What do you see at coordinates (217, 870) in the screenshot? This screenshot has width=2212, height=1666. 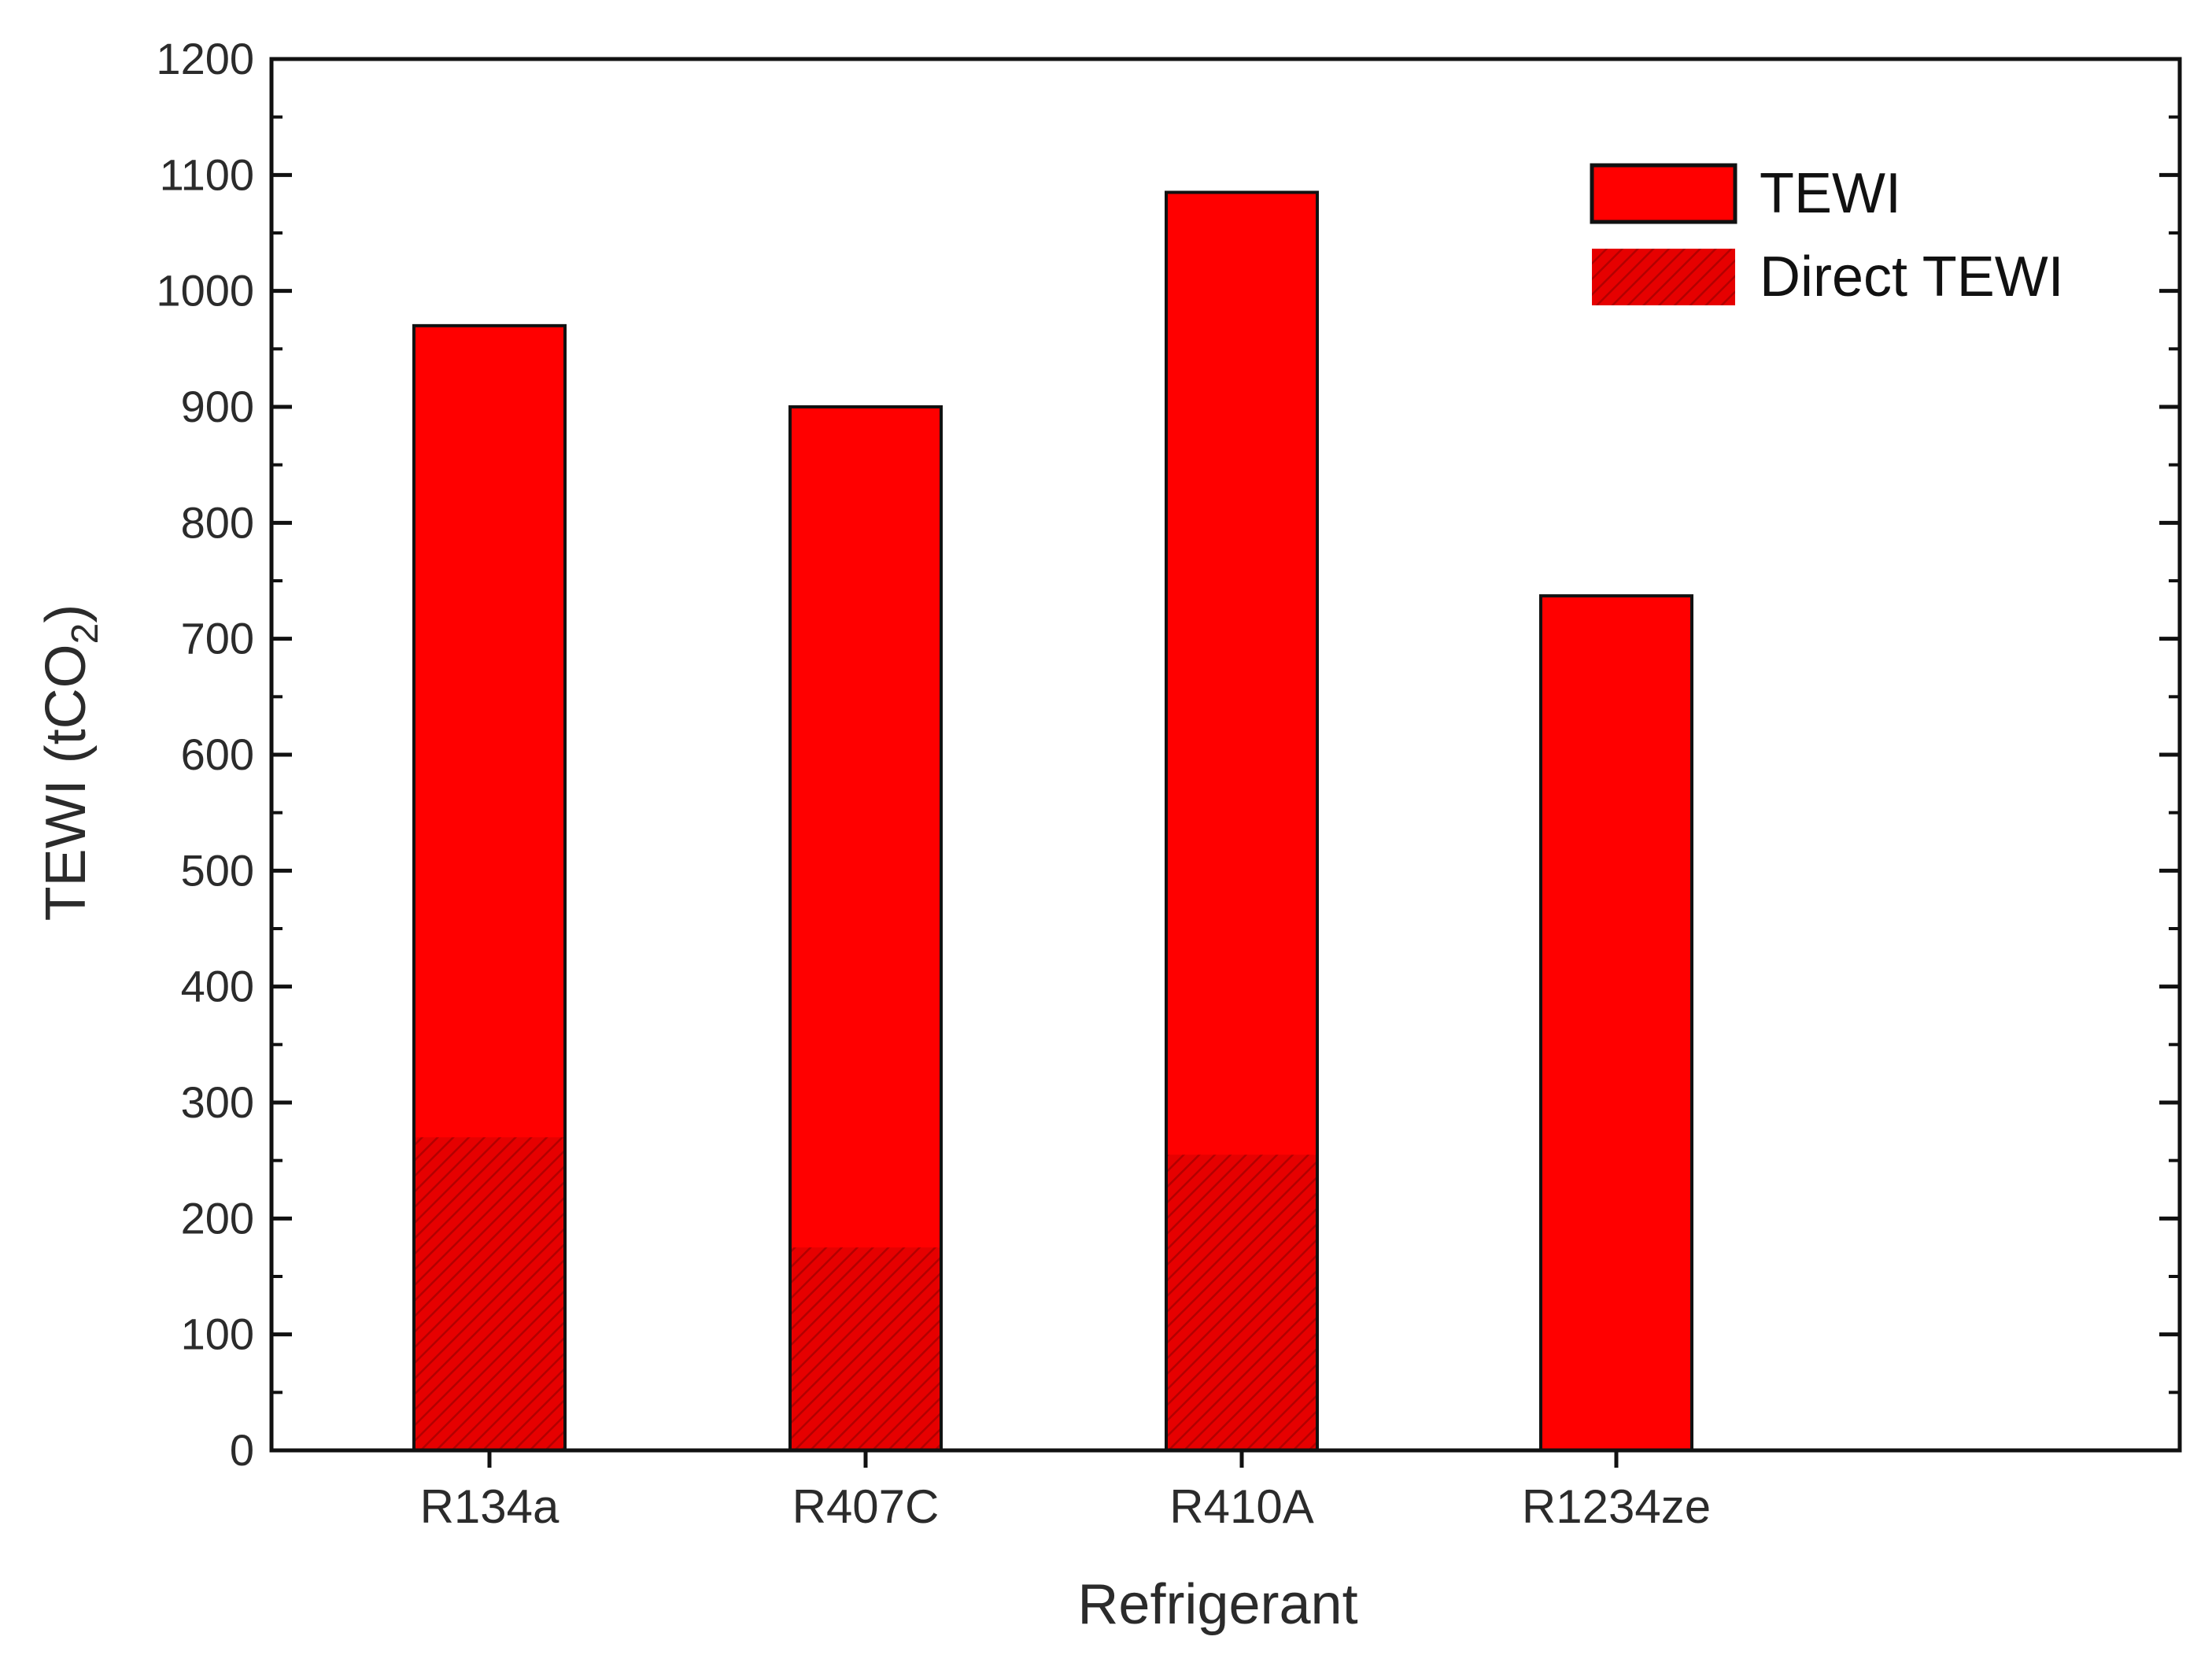 I see `y-tick-label: 500` at bounding box center [217, 870].